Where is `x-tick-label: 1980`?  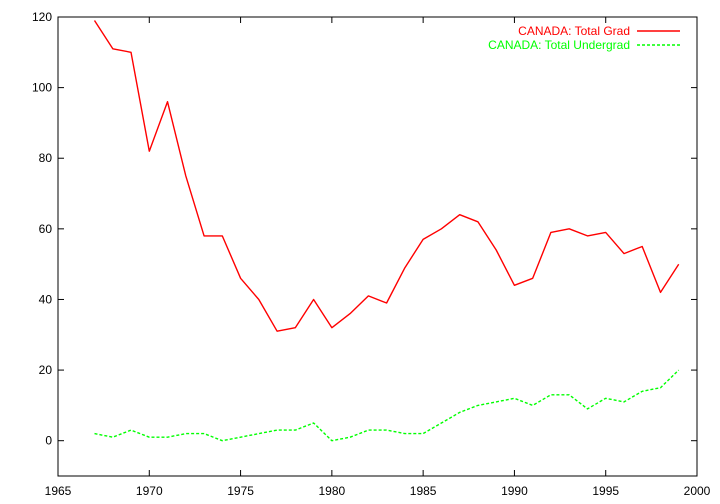
x-tick-label: 1980 is located at coordinates (332, 491).